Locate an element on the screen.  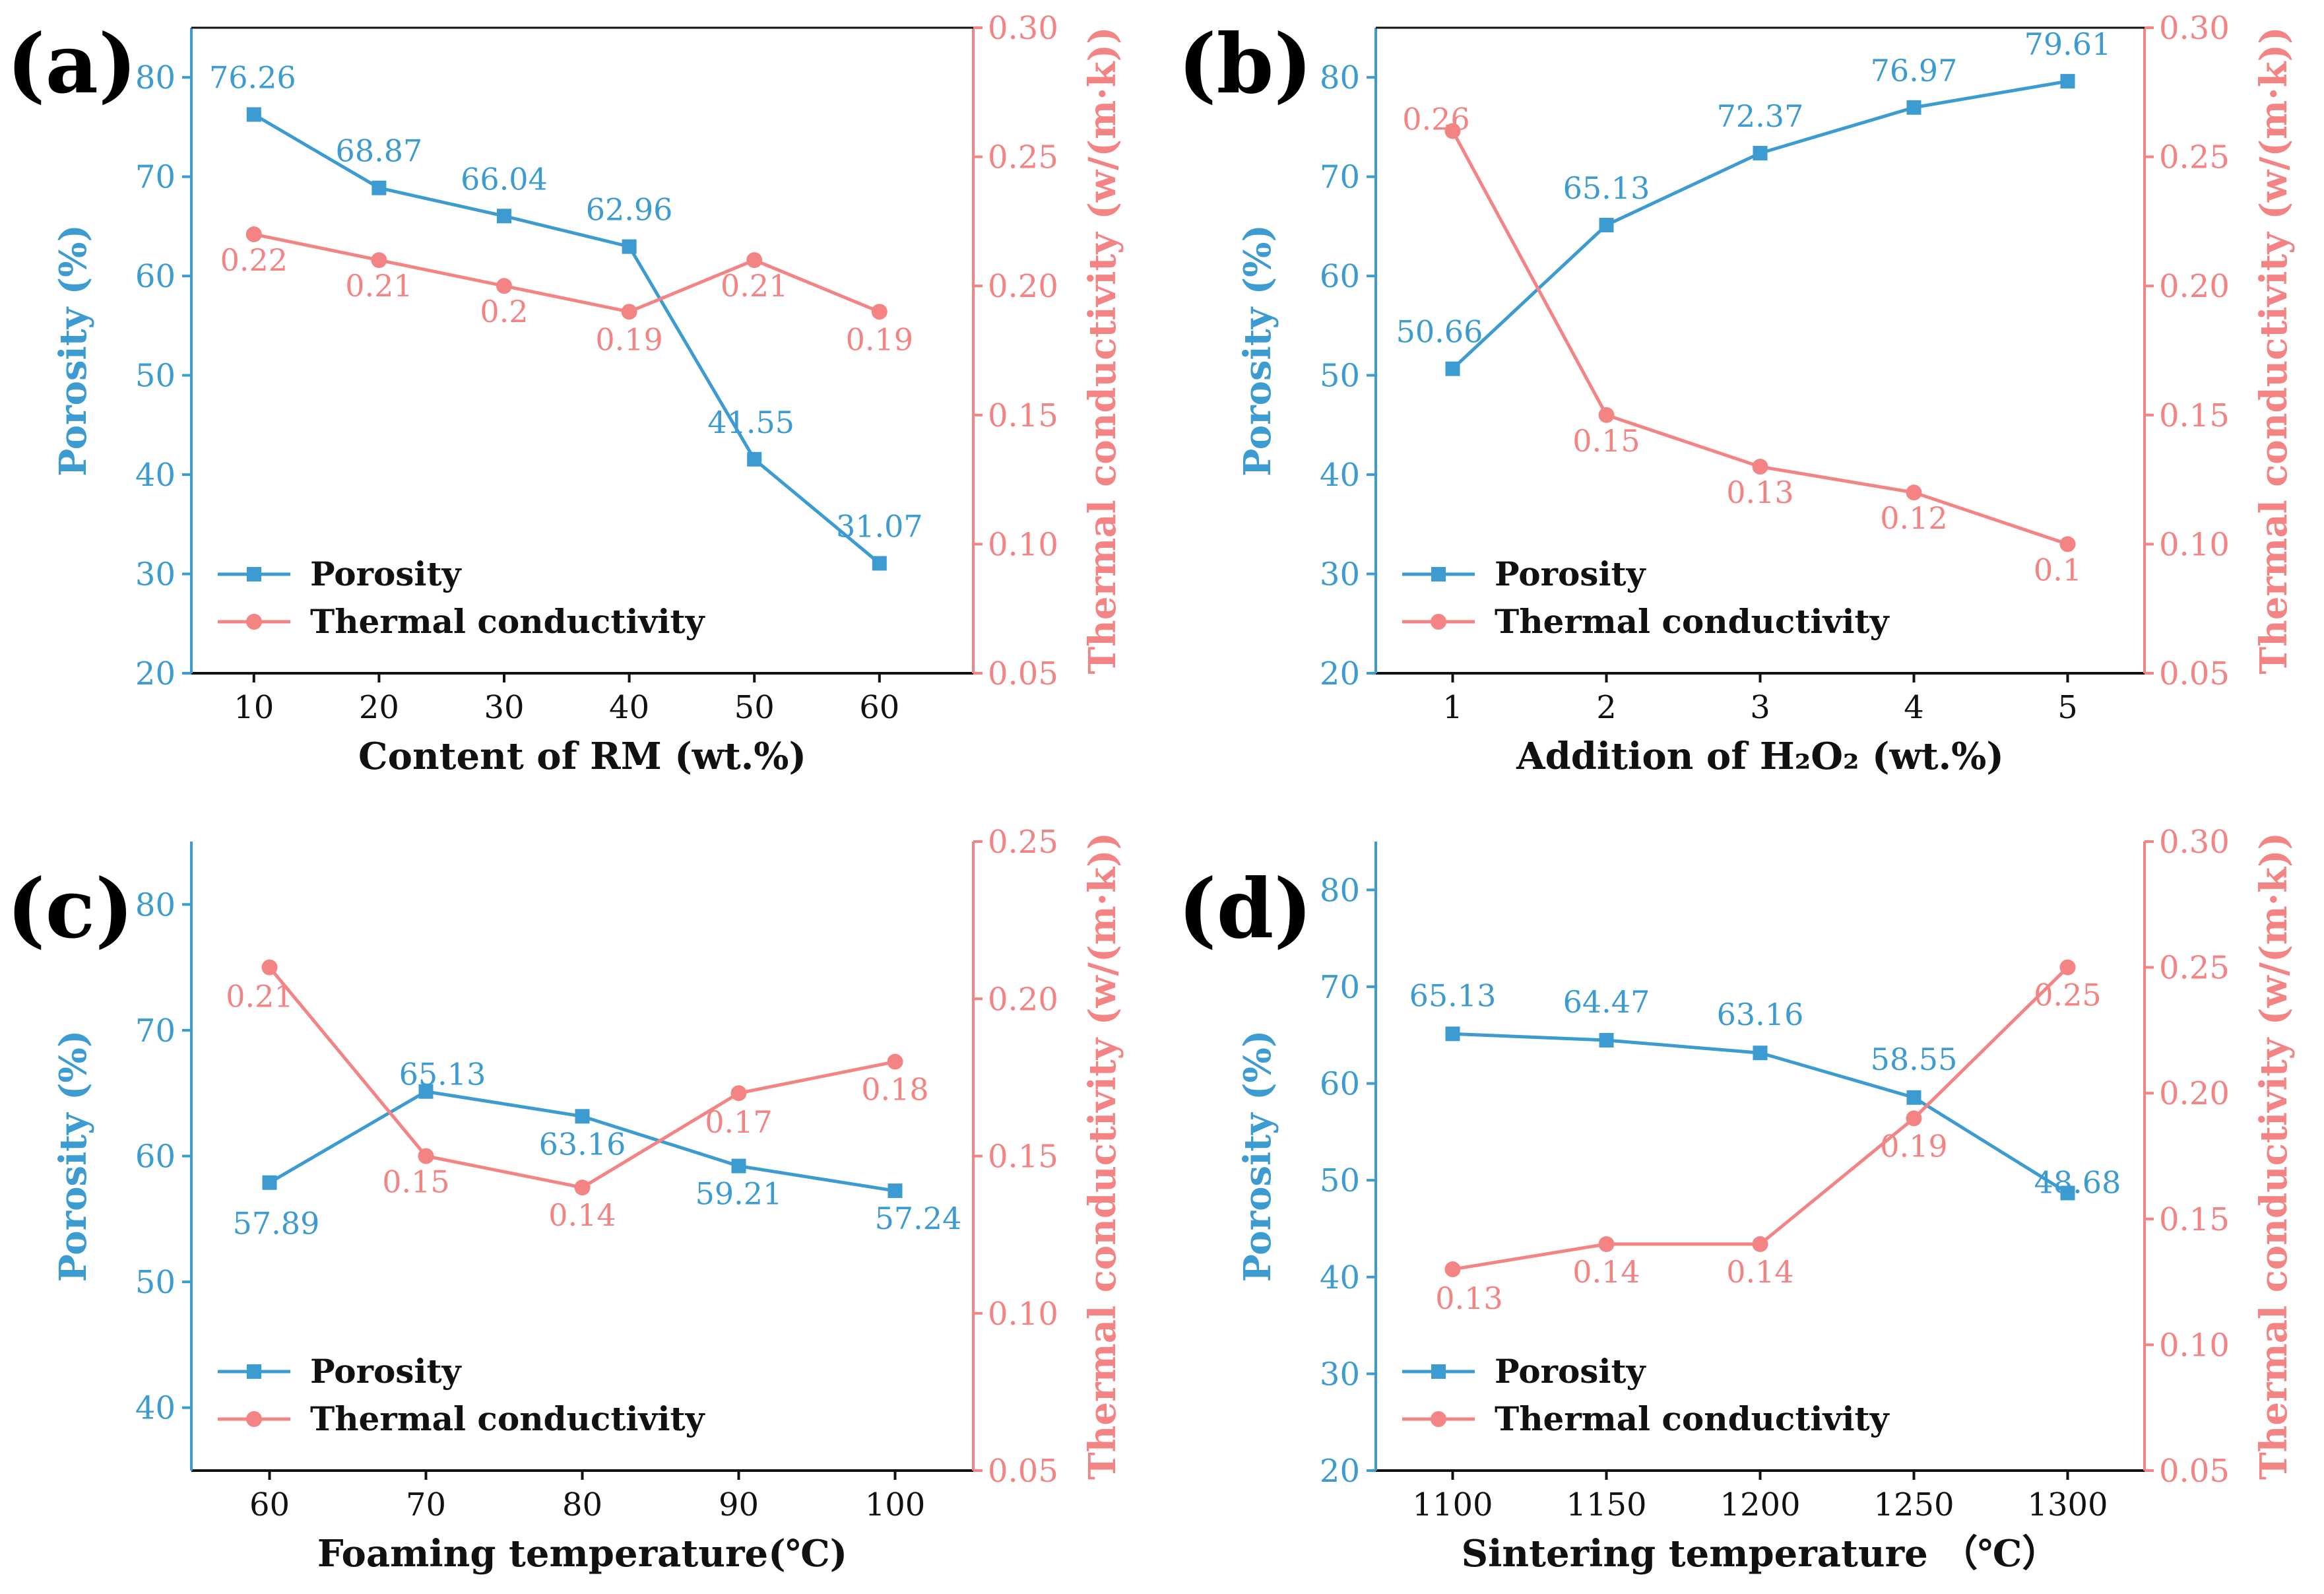
x-tick-label: 1200 is located at coordinates (1760, 1504).